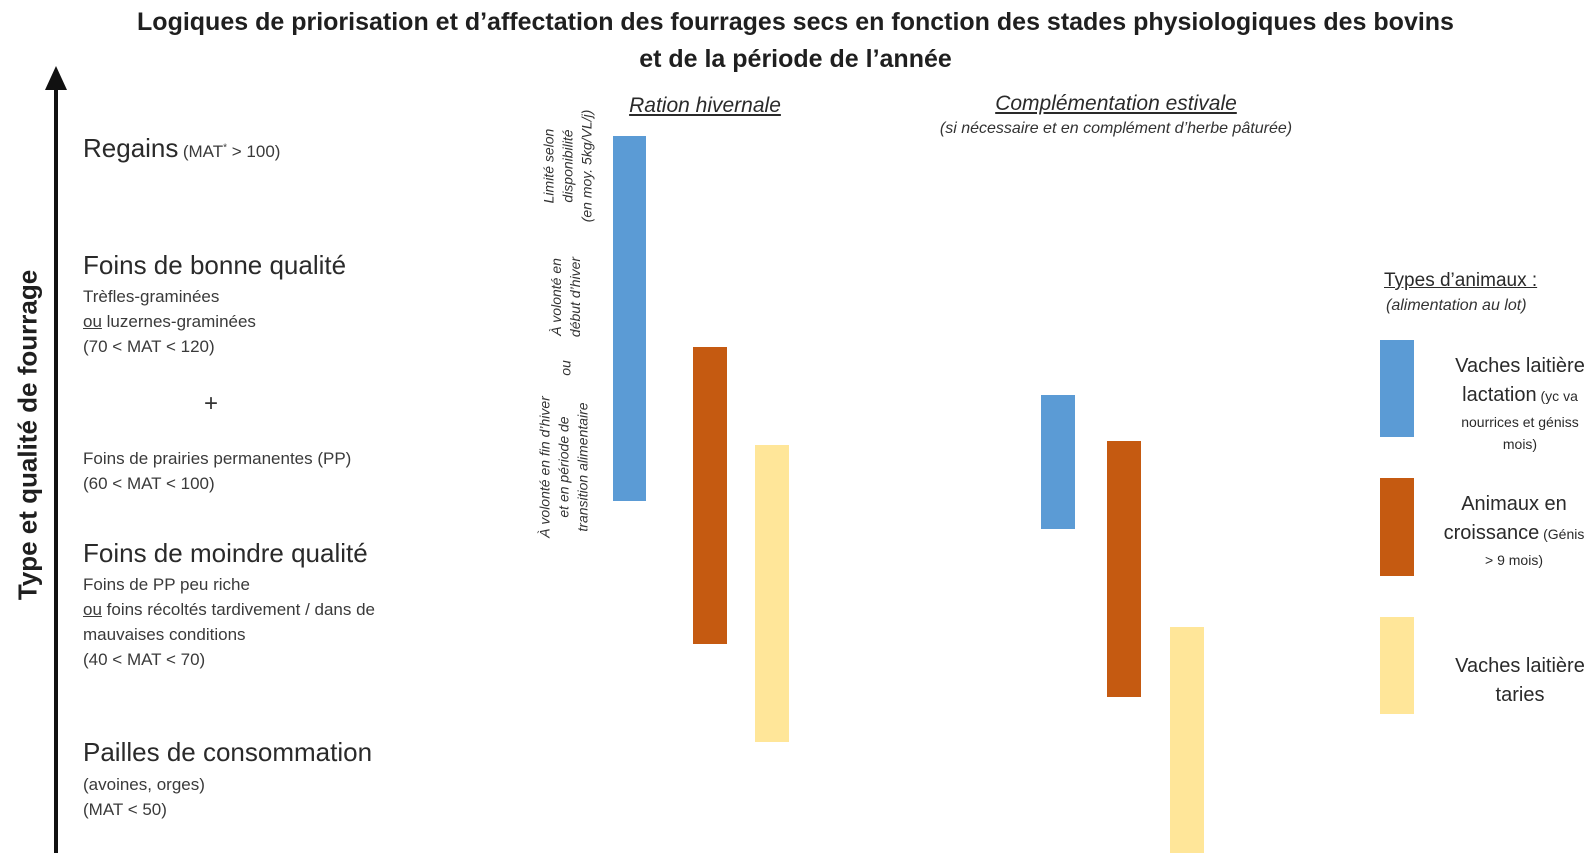 Image resolution: width=1591 pixels, height=853 pixels. I want to click on foins-moindre-line1: Foins de PP peu riche, so click(166, 584).